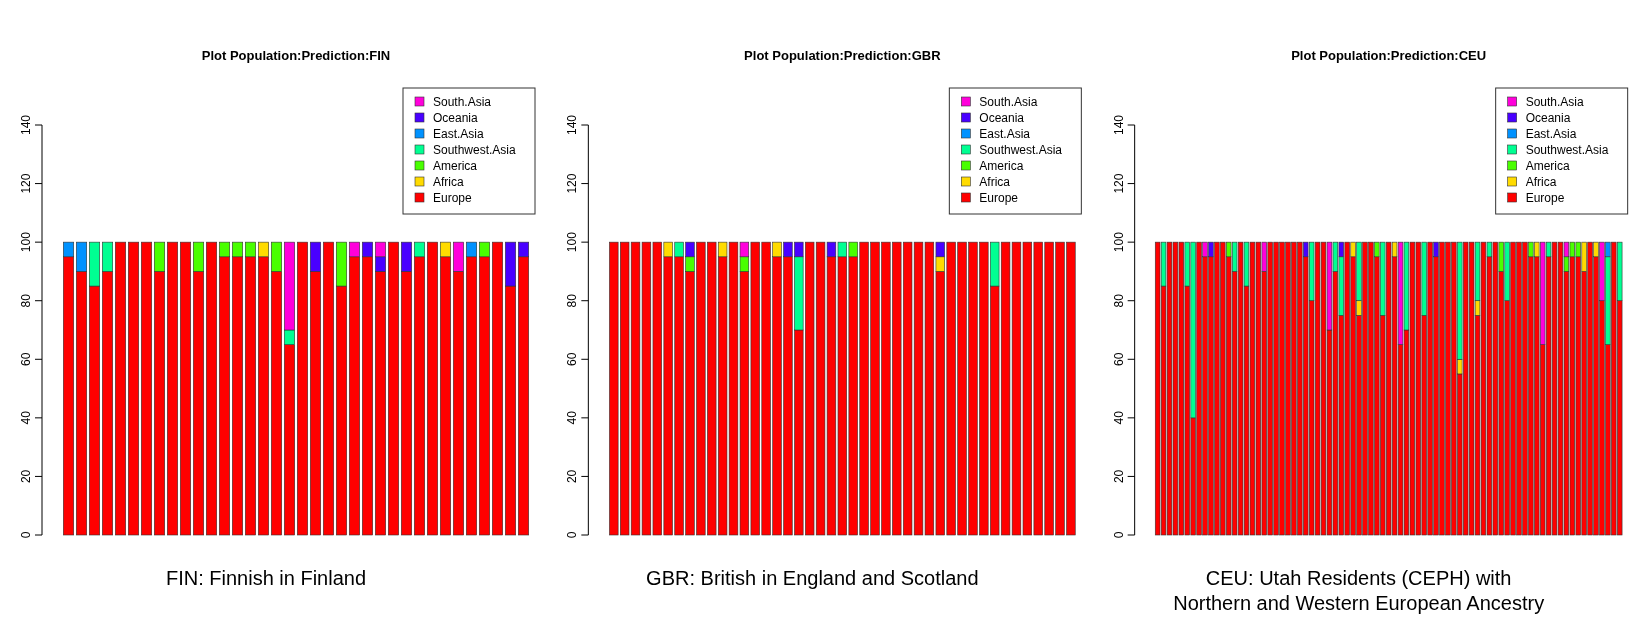 This screenshot has height=643, width=1639. Describe the element at coordinates (812, 578) in the screenshot. I see `text: GBR: British in England and Scotland` at that location.